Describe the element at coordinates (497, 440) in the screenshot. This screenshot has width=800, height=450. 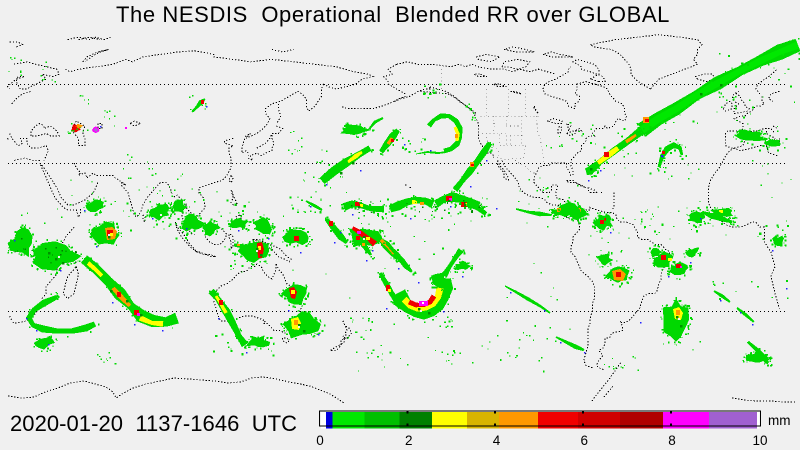
I see `svg-text: 4` at that location.